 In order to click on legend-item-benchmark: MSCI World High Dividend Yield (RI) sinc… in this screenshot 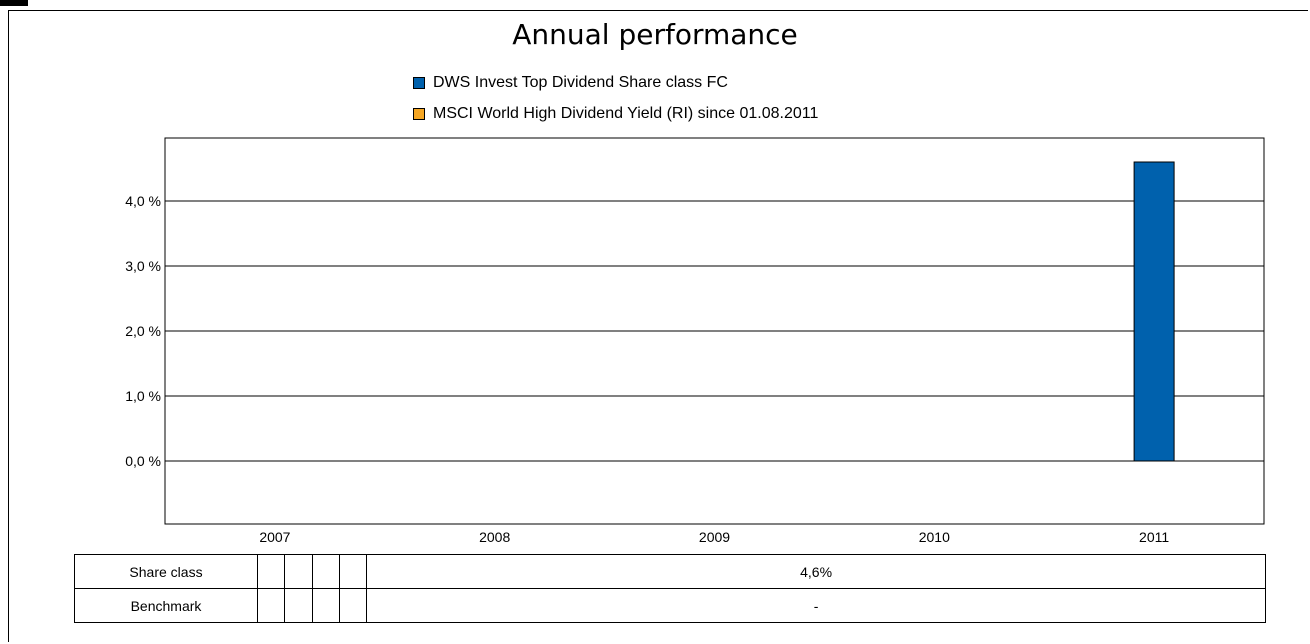, I will do `click(615, 114)`.